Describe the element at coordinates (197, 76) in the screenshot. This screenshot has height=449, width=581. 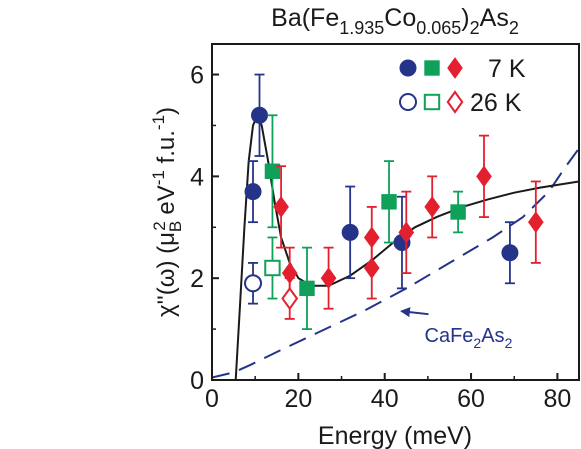
I see `y-tick-label: 6` at that location.